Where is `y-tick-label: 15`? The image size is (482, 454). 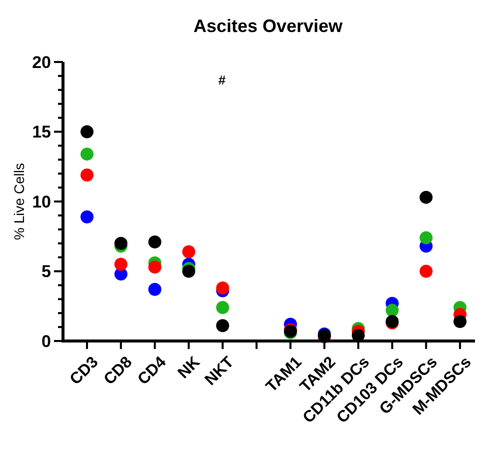 y-tick-label: 15 is located at coordinates (41, 132).